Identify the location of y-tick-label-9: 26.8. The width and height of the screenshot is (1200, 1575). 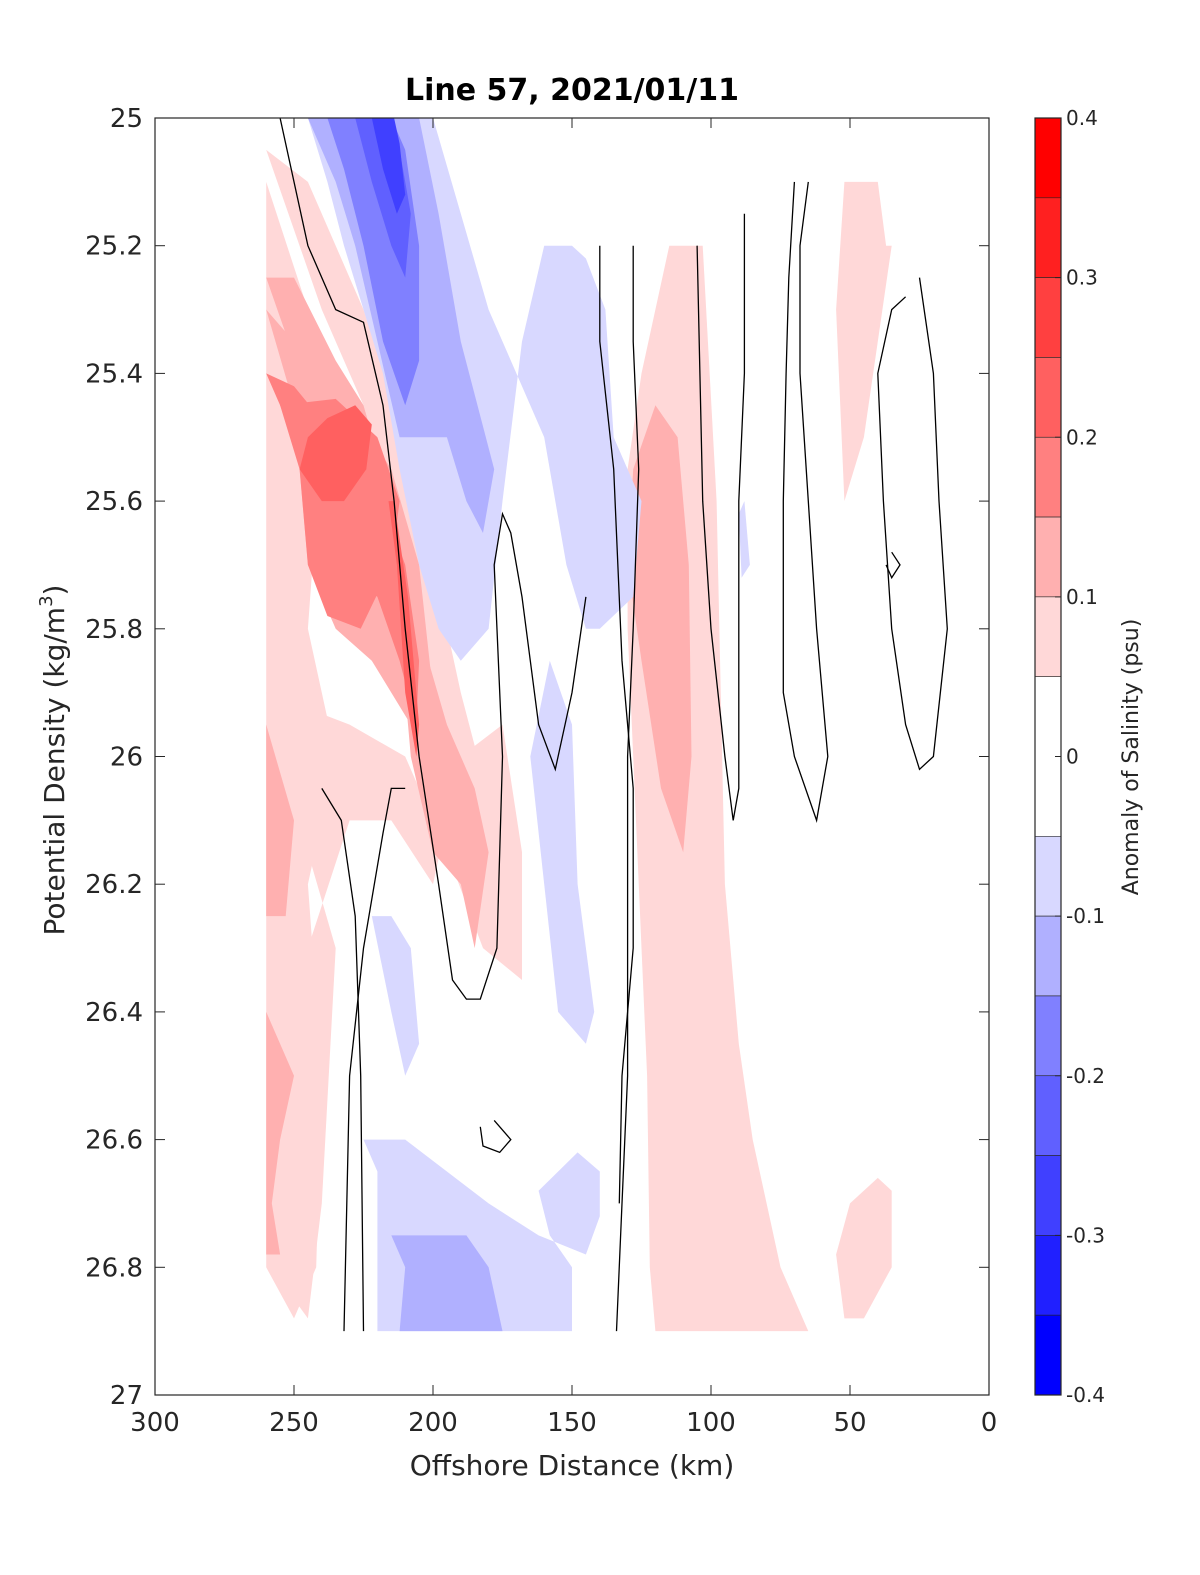
(114, 1268).